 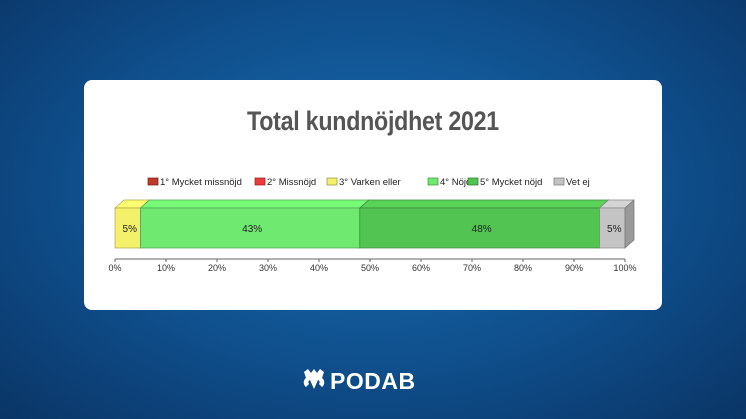 What do you see at coordinates (314, 379) in the screenshot?
I see `podab-crown-icon` at bounding box center [314, 379].